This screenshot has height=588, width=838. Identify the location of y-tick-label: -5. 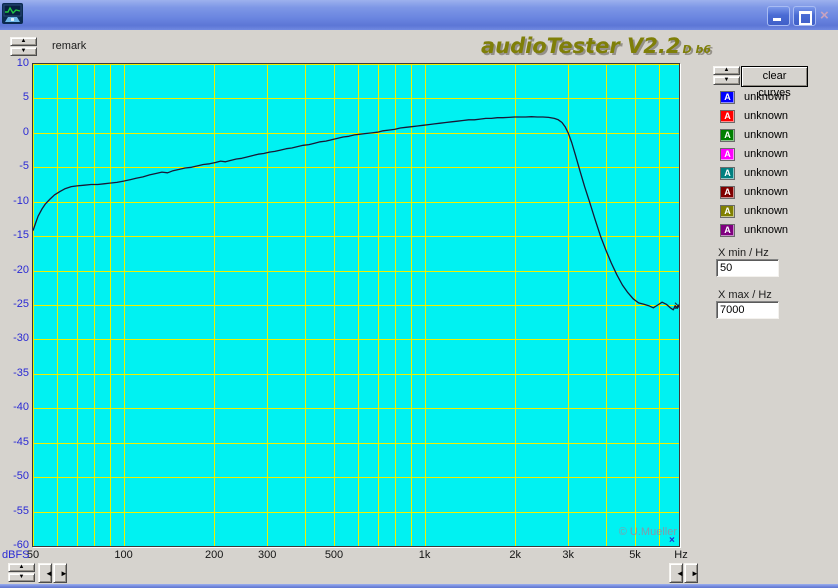
(24, 166).